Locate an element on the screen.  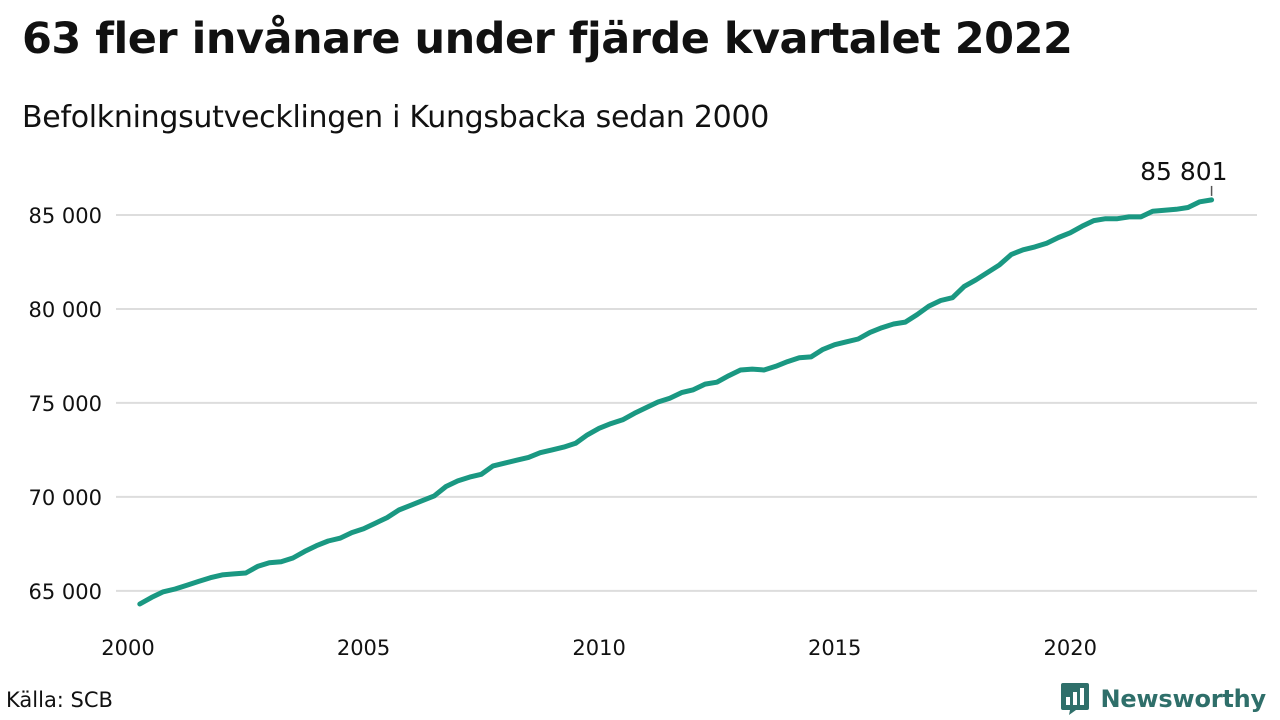
y-tick-label: 75 000 is located at coordinates (65, 404).